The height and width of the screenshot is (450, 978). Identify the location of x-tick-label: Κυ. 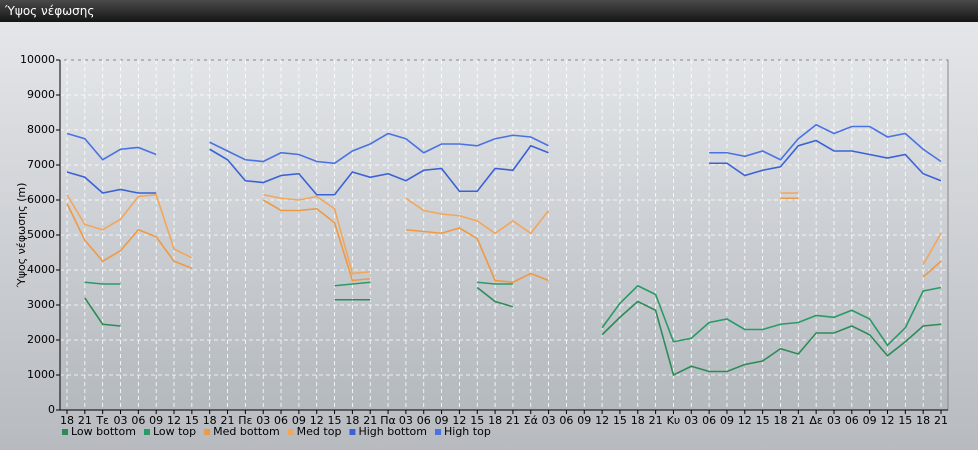
(674, 420).